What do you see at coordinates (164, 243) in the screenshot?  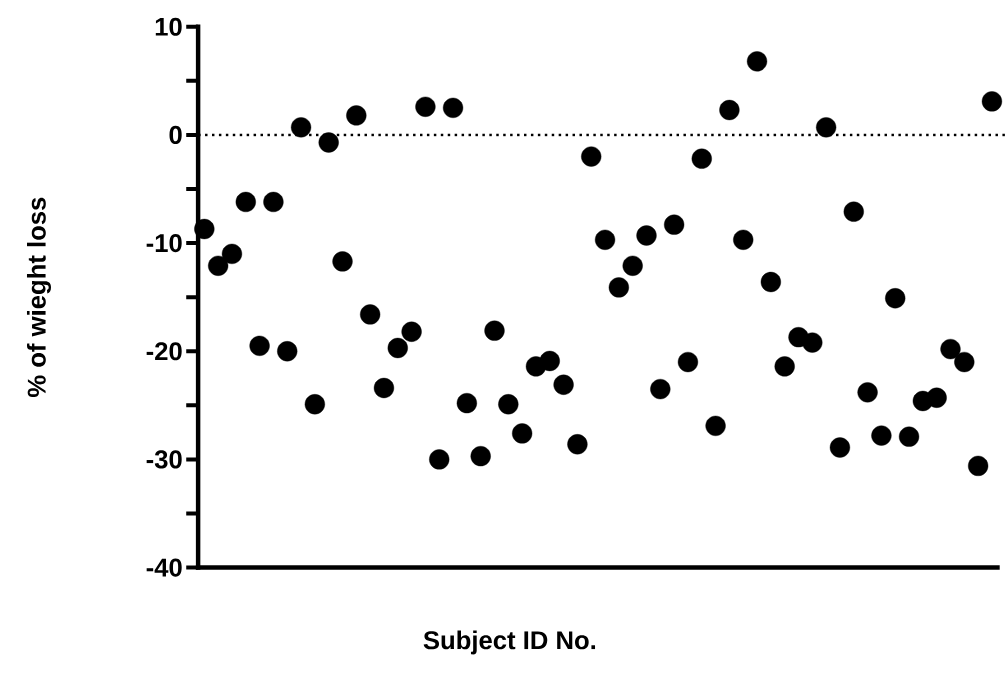 I see `y-tick-label: -10` at bounding box center [164, 243].